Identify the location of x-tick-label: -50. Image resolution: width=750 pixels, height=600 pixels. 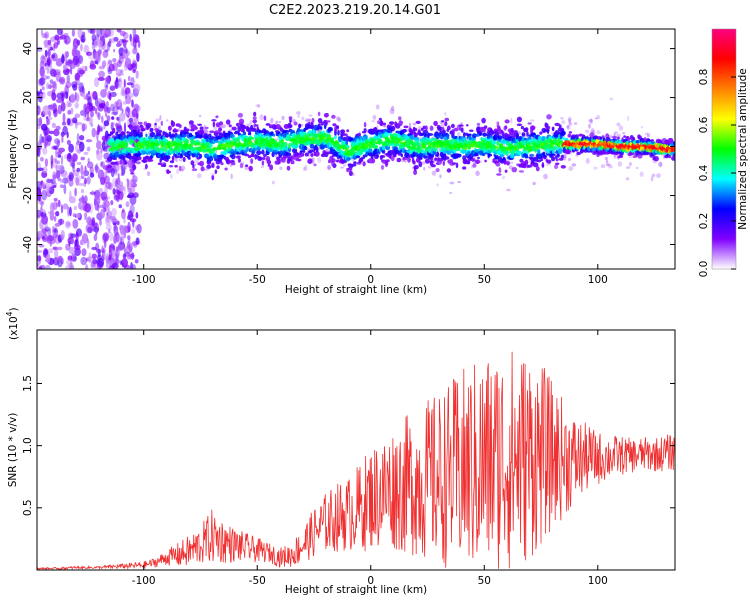
(257, 581).